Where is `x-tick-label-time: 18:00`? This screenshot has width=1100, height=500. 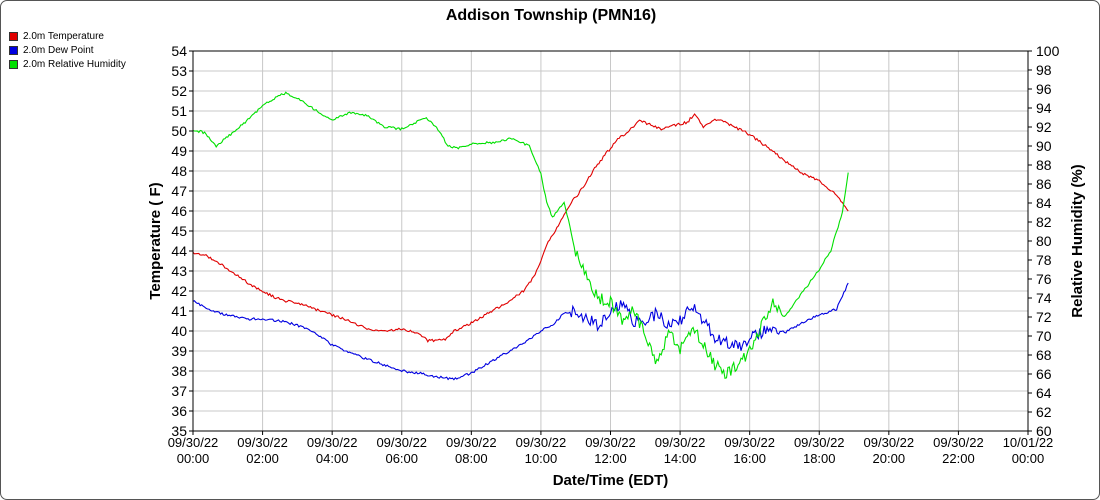 x-tick-label-time: 18:00 is located at coordinates (819, 458).